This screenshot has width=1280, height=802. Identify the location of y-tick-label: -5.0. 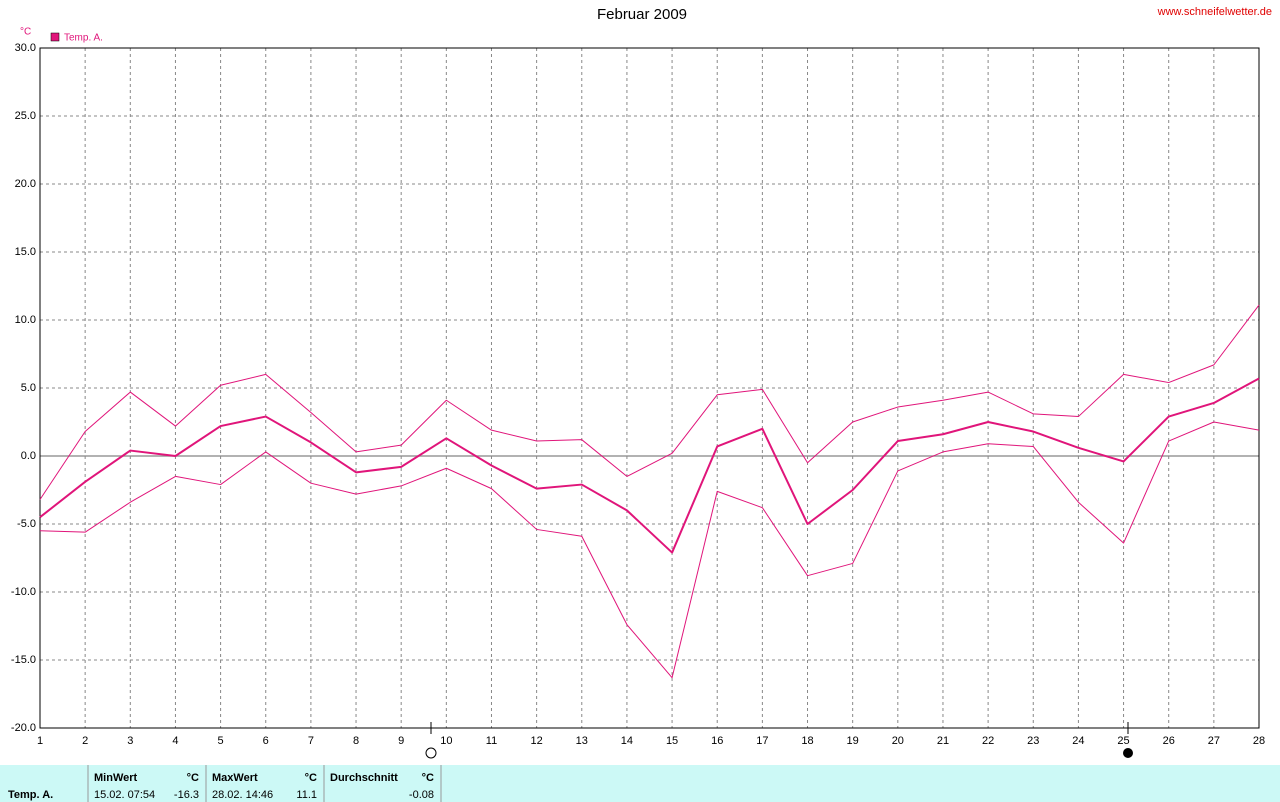
(26, 524).